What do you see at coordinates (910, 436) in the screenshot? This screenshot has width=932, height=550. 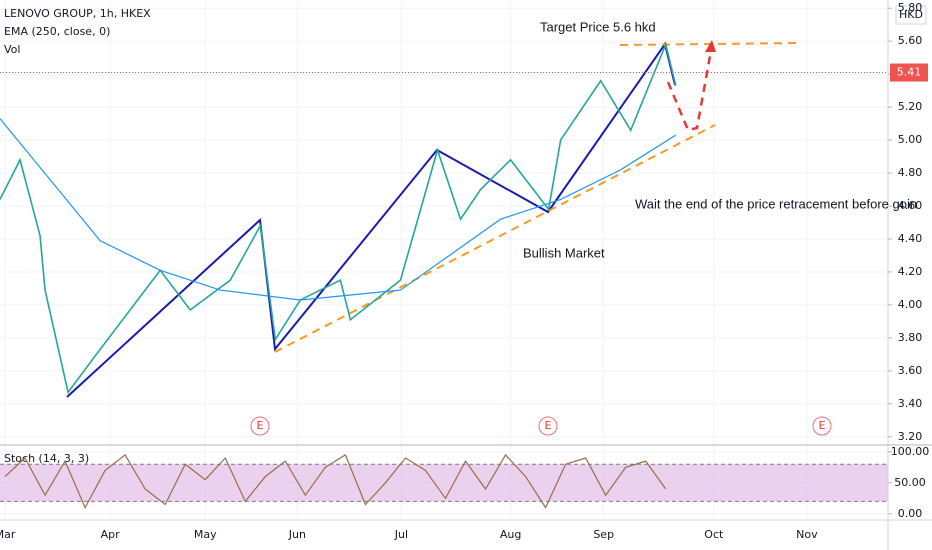 I see `y-tick-label: 3.20` at bounding box center [910, 436].